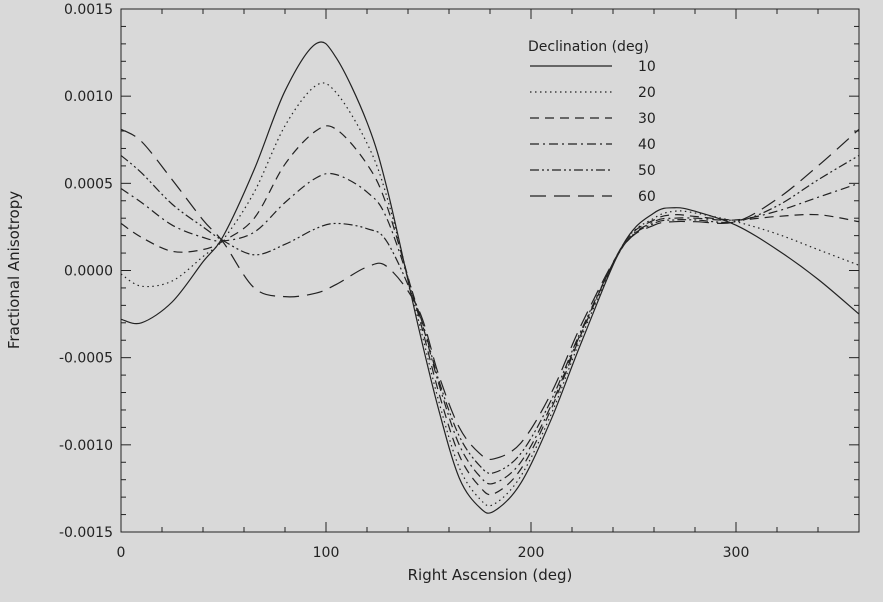 The width and height of the screenshot is (883, 602). Describe the element at coordinates (531, 553) in the screenshot. I see `x-tick-label: 200` at that location.